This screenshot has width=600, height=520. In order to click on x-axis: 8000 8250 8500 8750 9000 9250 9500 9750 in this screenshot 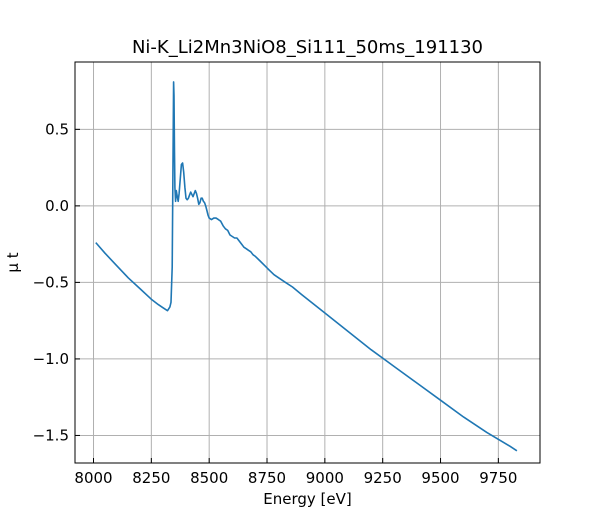, I will do `click(295, 472)`.